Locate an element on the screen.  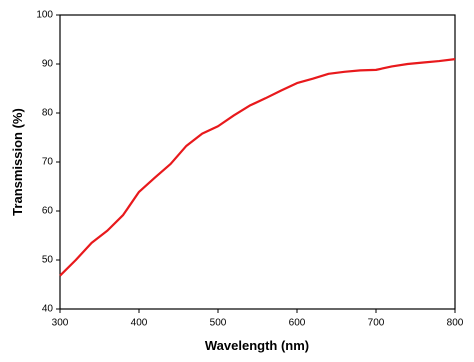
y-axis-label: Transmission (%) is located at coordinates (17, 162).